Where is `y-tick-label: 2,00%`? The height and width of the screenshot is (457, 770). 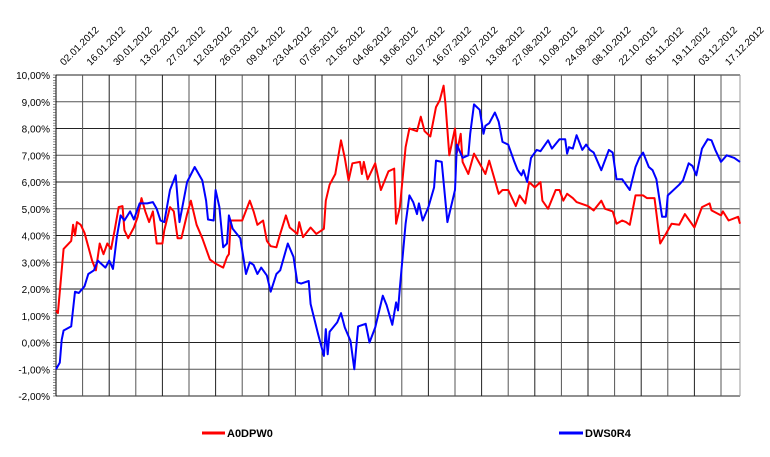
y-tick-label: 2,00% is located at coordinates (36, 290).